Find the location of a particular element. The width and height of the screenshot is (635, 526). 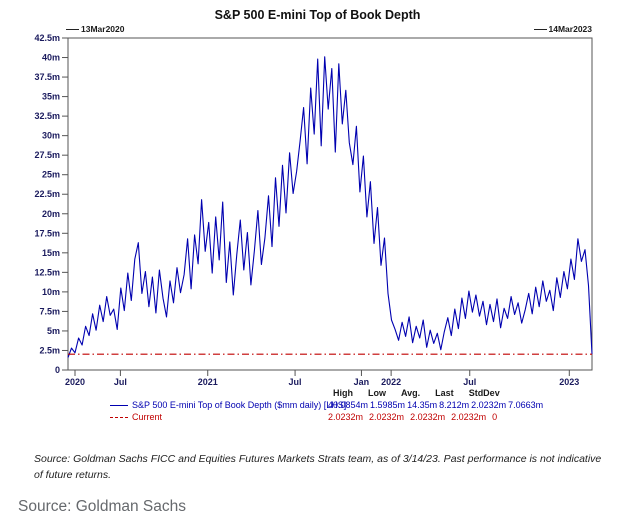

stats-value: 0 is located at coordinates (495, 417).